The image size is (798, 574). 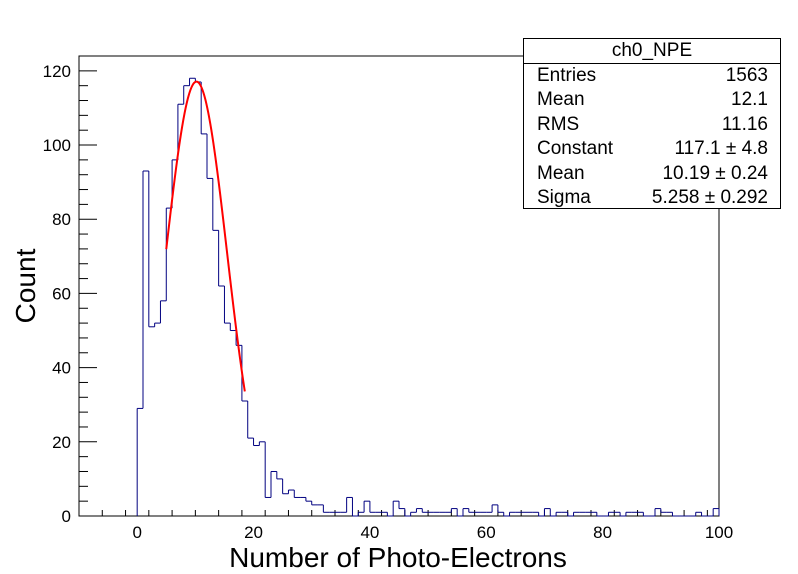 What do you see at coordinates (652, 149) in the screenshot?
I see `stats-row-fit-constant: Constant 117.1 ± 4.8` at bounding box center [652, 149].